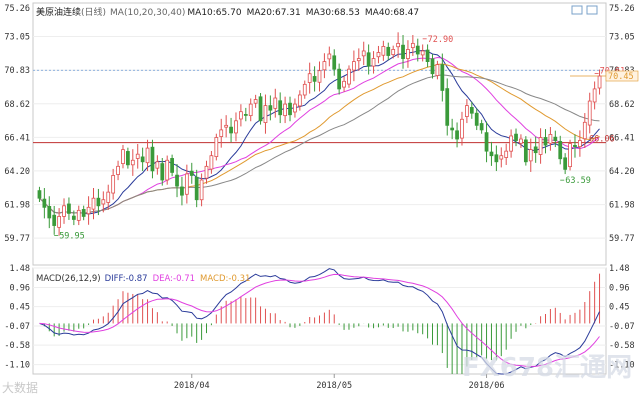 This screenshot has height=400, width=640. What do you see at coordinates (622, 172) in the screenshot?
I see `price-tick-right: 64.20` at bounding box center [622, 172].